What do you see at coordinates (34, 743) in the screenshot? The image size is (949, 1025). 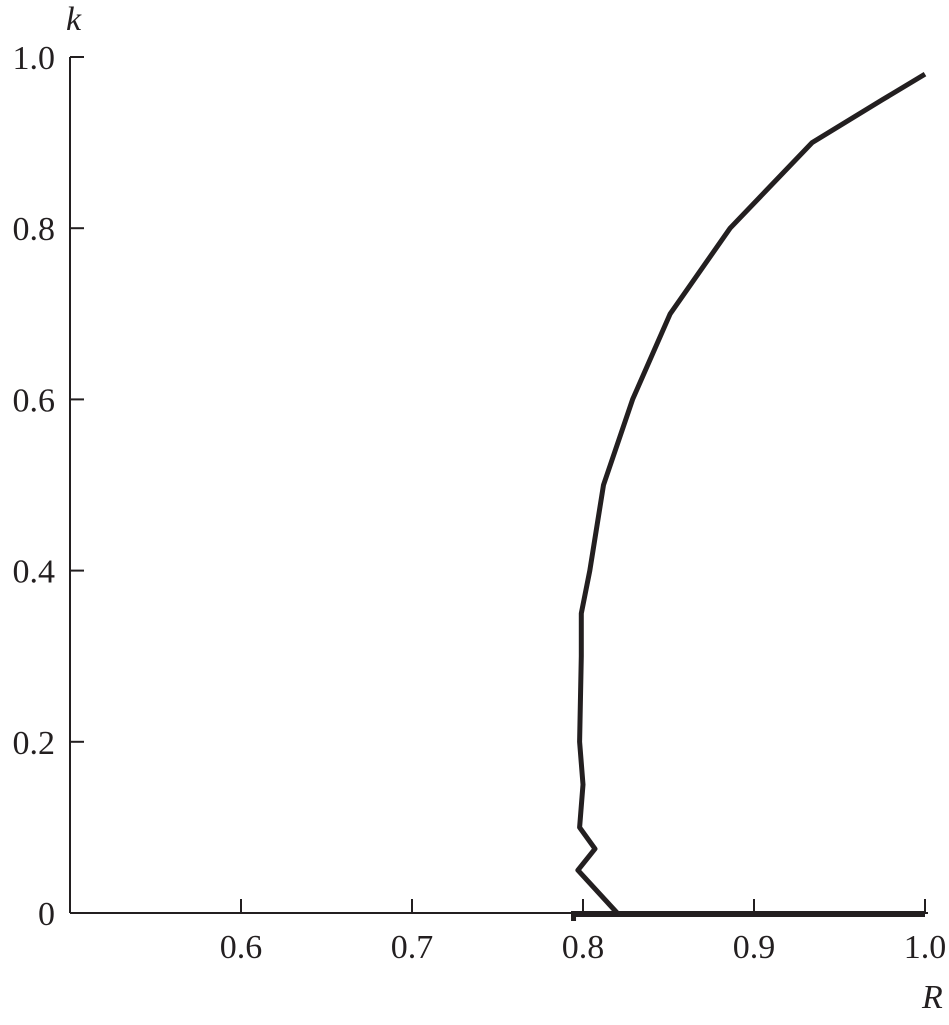 I see `y-tick-label: 0.2` at bounding box center [34, 743].